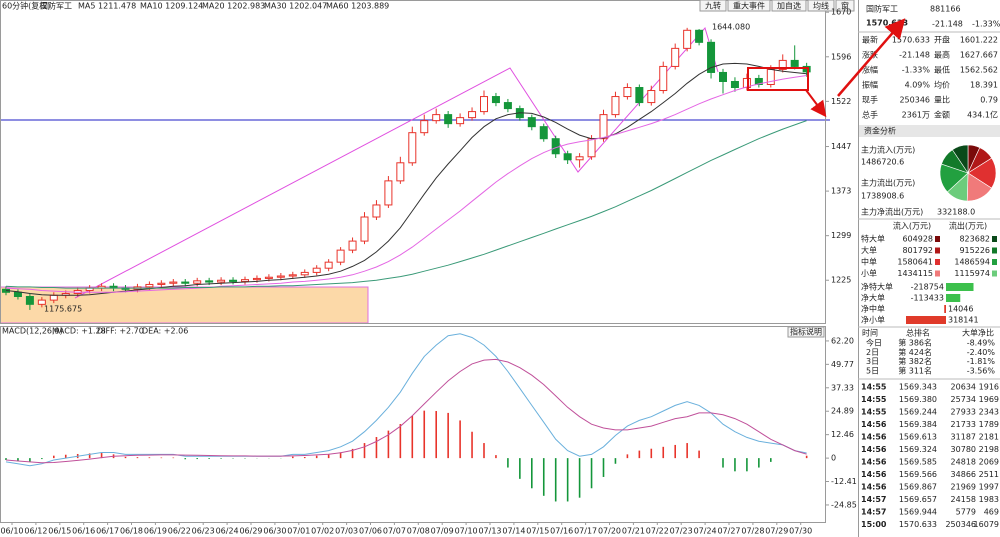 This screenshot has height=537, width=1000. Describe the element at coordinates (917, 239) in the screenshot. I see `flow-in: 604928` at that location.